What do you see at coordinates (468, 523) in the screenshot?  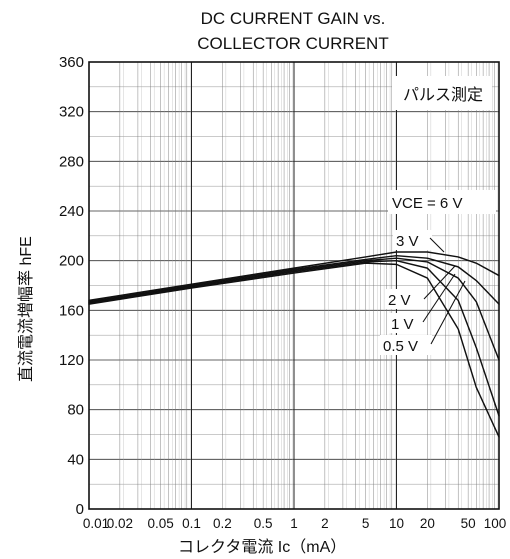 I see `x-tick-label: 50` at bounding box center [468, 523].